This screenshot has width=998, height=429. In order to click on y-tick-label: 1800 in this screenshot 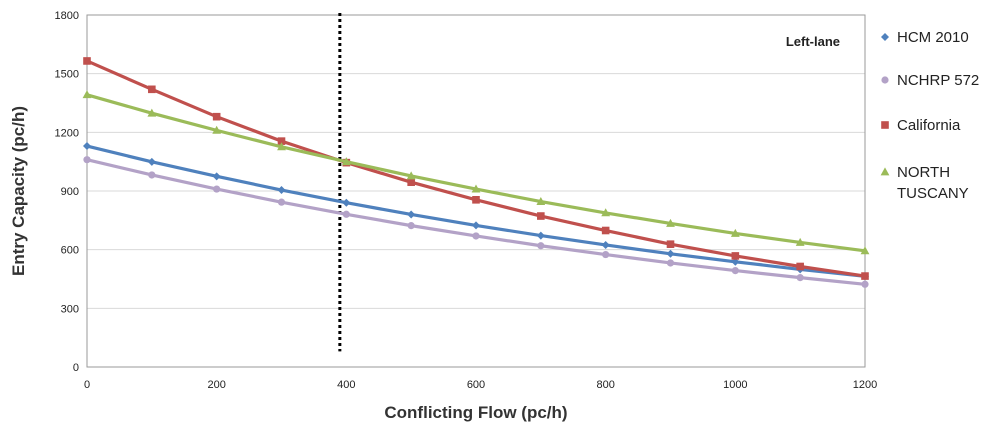, I will do `click(67, 16)`.